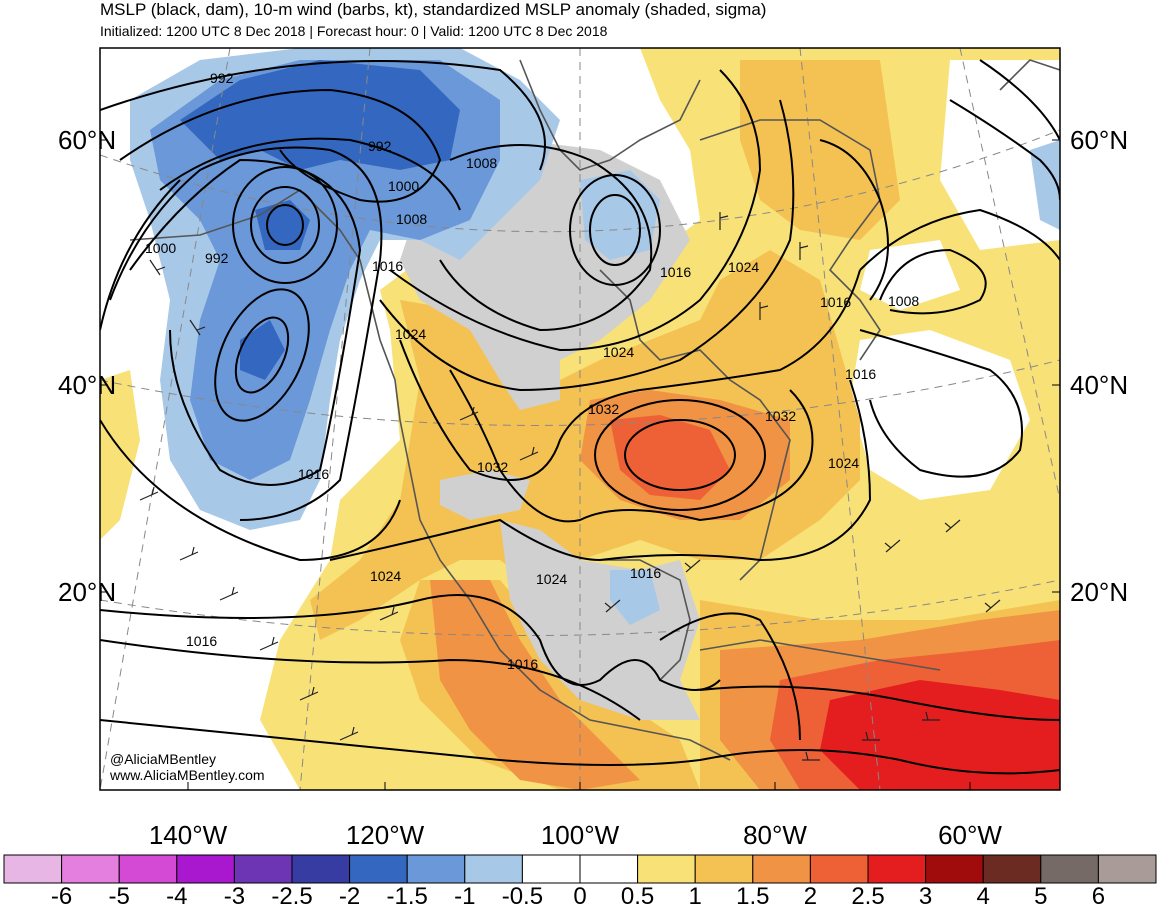 This screenshot has height=912, width=1160. What do you see at coordinates (485, 495) in the screenshot?
I see `anomaly-neutral-plains` at bounding box center [485, 495].